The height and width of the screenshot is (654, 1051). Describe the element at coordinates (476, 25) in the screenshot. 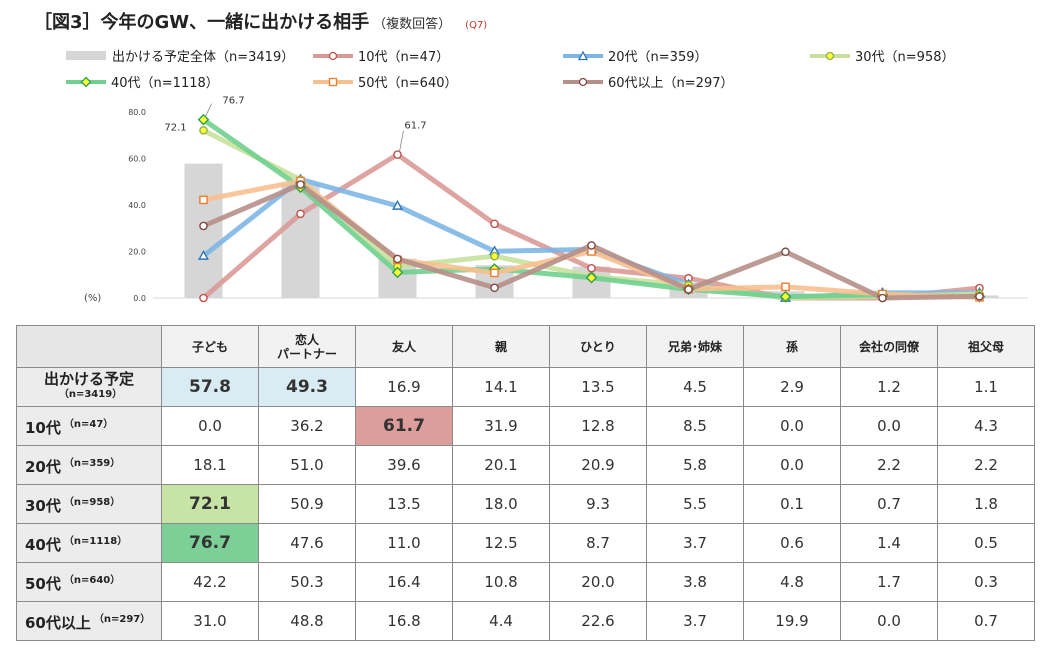

I see `question-number: (Q7)` at that location.